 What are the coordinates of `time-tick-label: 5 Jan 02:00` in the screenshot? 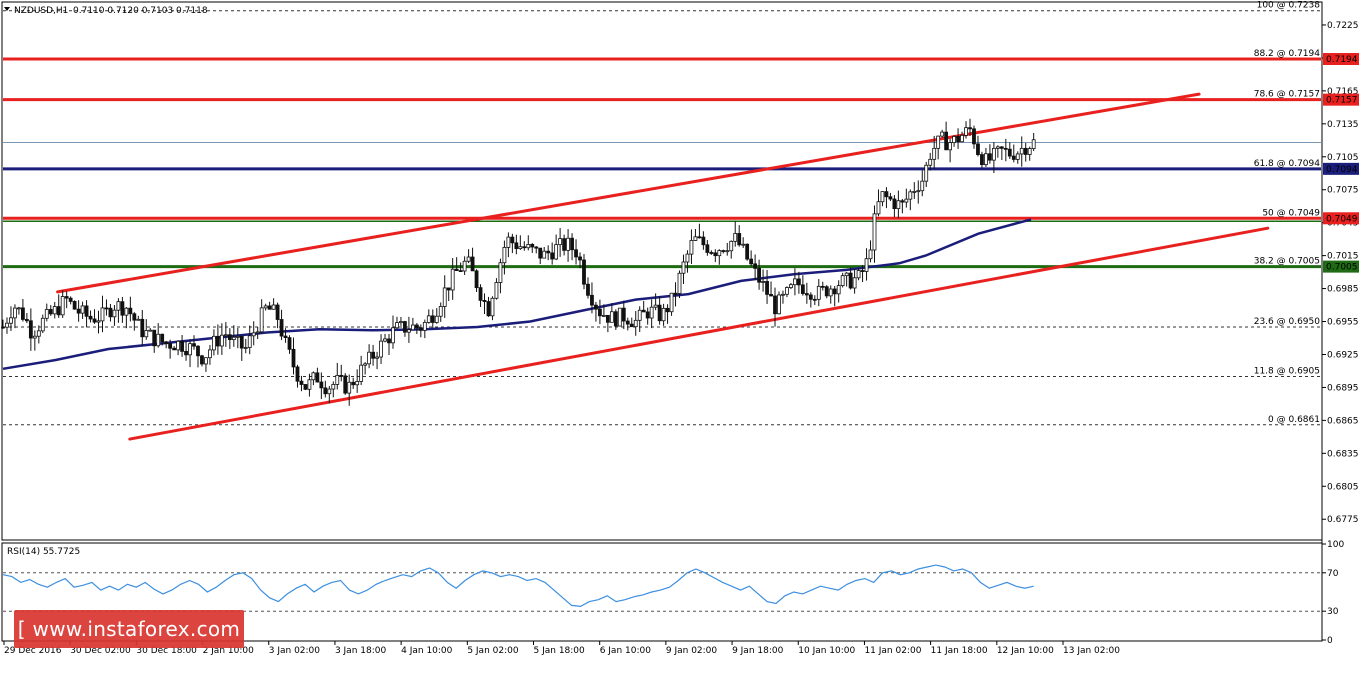 It's located at (493, 651).